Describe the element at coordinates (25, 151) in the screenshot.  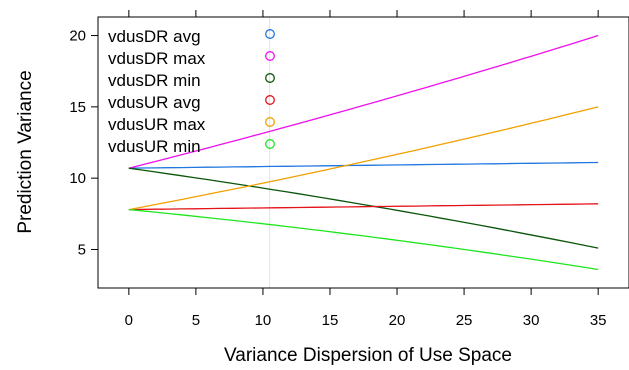
I see `y-axis-title: Prediction Variance` at that location.